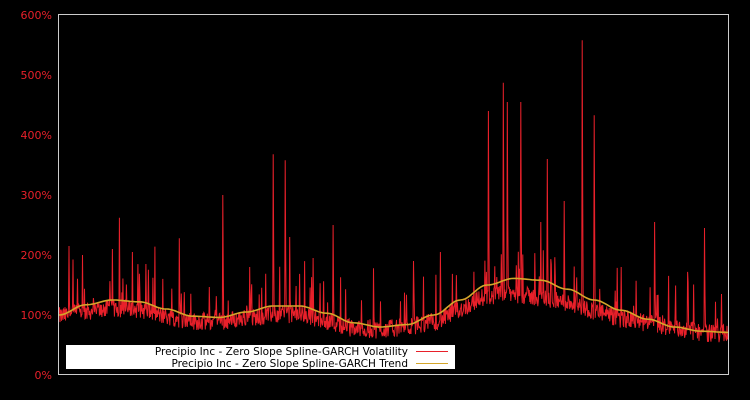 The image size is (750, 400). Describe the element at coordinates (36, 255) in the screenshot. I see `y-tick-label: 200%` at that location.